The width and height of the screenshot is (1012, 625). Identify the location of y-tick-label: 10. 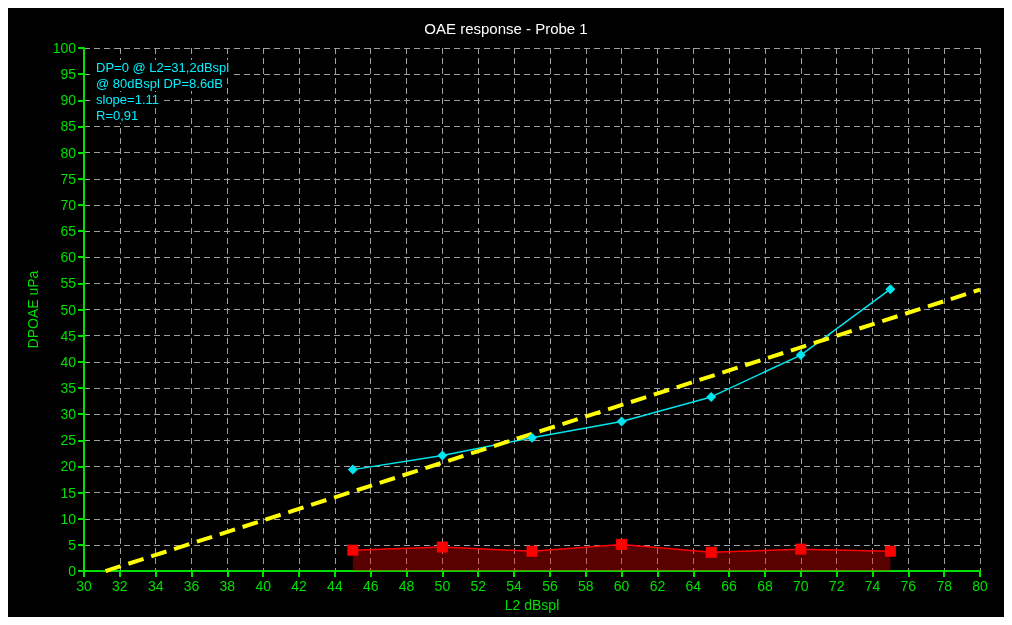
(68, 518).